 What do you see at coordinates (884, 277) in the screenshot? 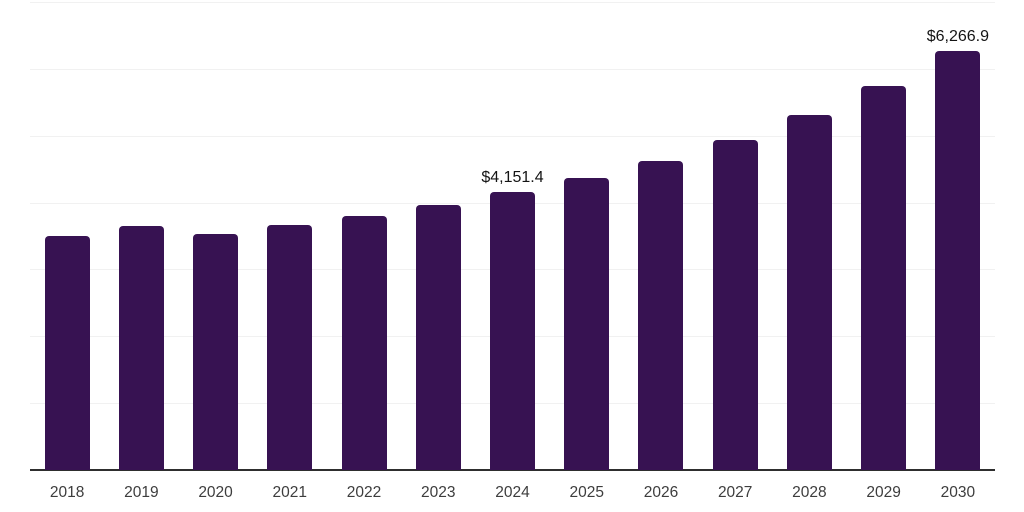
I see `bar-2029` at bounding box center [884, 277].